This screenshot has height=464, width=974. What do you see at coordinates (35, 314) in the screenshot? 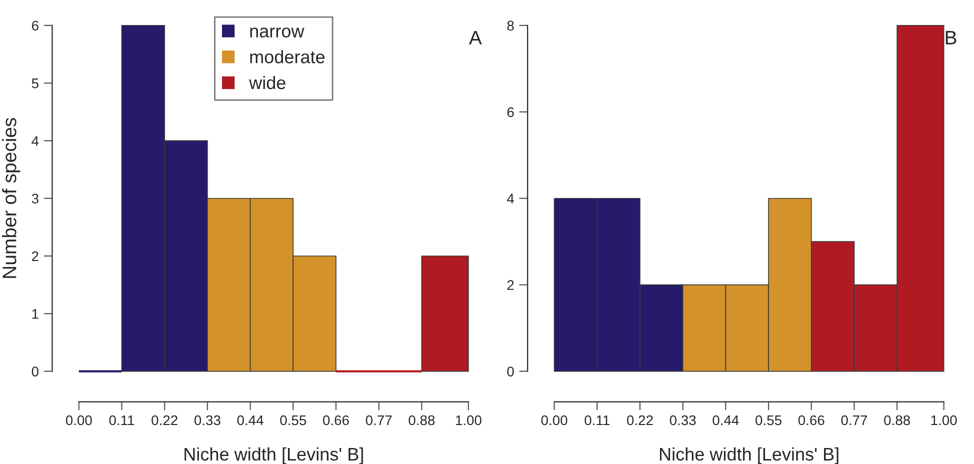
I see `y-tick-label: 1` at bounding box center [35, 314].